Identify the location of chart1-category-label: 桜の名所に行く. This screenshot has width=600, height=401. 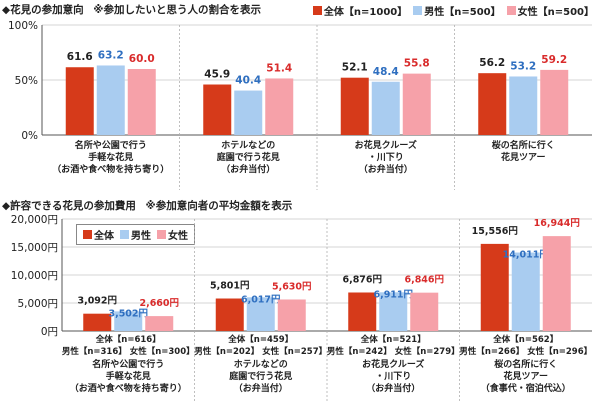
(523, 145).